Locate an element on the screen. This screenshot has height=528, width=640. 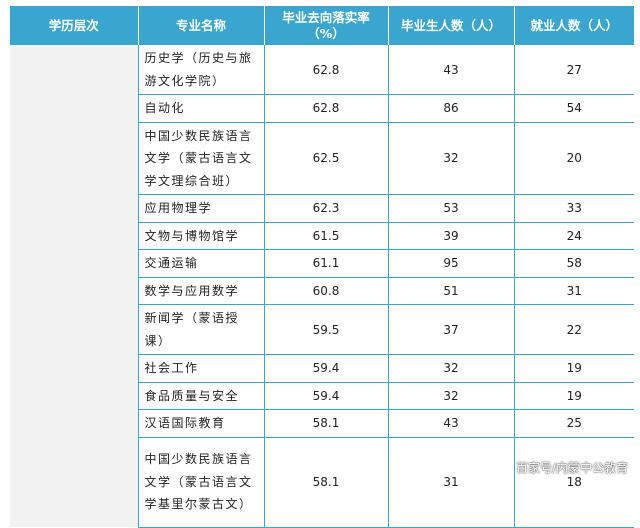
major-cell: 新闻学（蒙语授课） is located at coordinates (201, 329).